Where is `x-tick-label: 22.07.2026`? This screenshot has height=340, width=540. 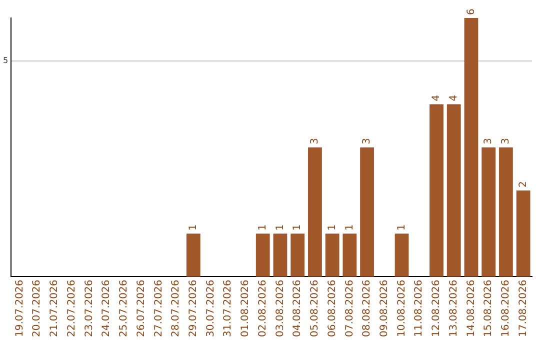 x-tick-label: 22.07.2026 is located at coordinates (72, 309).